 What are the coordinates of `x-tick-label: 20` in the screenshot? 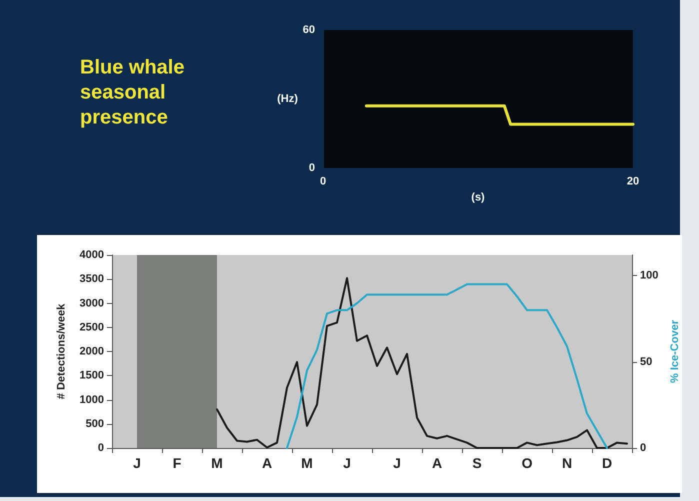 It's located at (633, 182).